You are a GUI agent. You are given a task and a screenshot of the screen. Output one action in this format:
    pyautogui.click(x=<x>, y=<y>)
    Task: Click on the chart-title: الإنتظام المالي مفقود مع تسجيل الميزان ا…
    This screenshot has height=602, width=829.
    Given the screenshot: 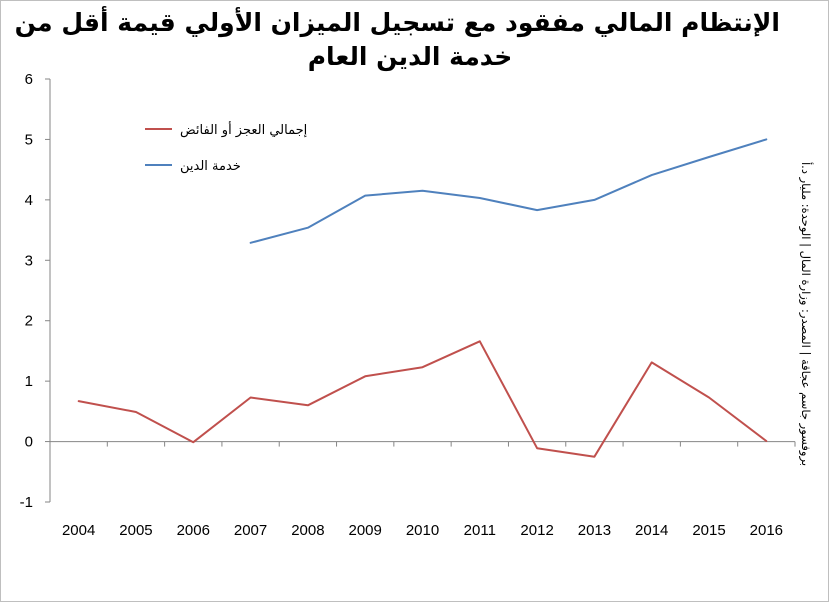 What is the action you would take?
    pyautogui.click(x=397, y=40)
    